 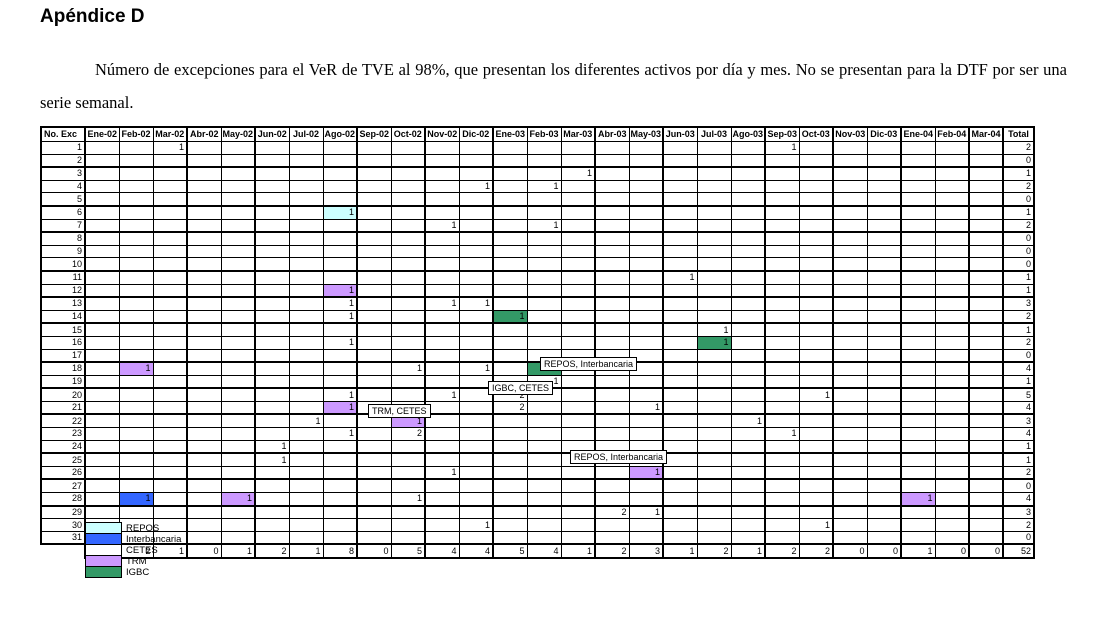 What do you see at coordinates (1018, 512) in the screenshot?
I see `row-total-cell: 3` at bounding box center [1018, 512].